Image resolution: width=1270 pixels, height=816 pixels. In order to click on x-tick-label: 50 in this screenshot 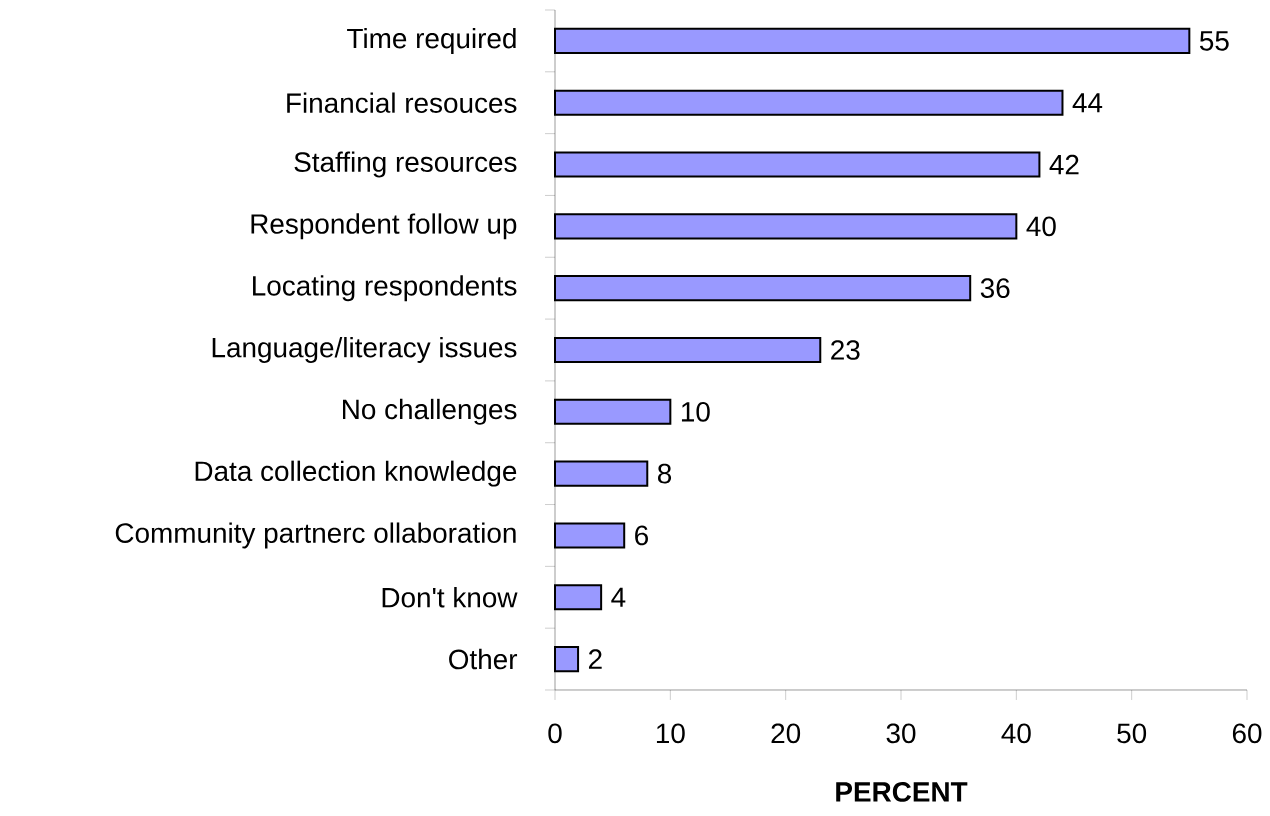, I will do `click(1132, 733)`.